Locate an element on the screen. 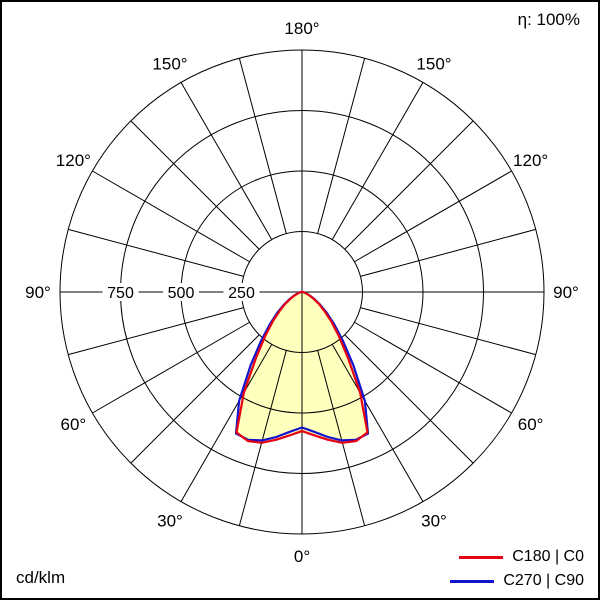  radial-tick-label: 750 is located at coordinates (120, 293).